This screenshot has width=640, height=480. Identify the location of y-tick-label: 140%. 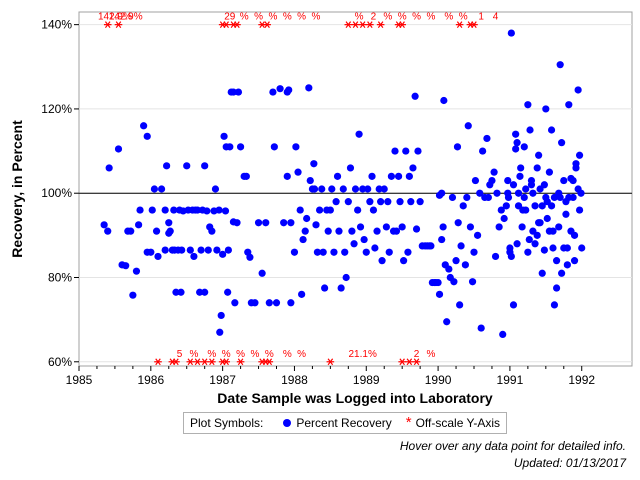
(56, 25).